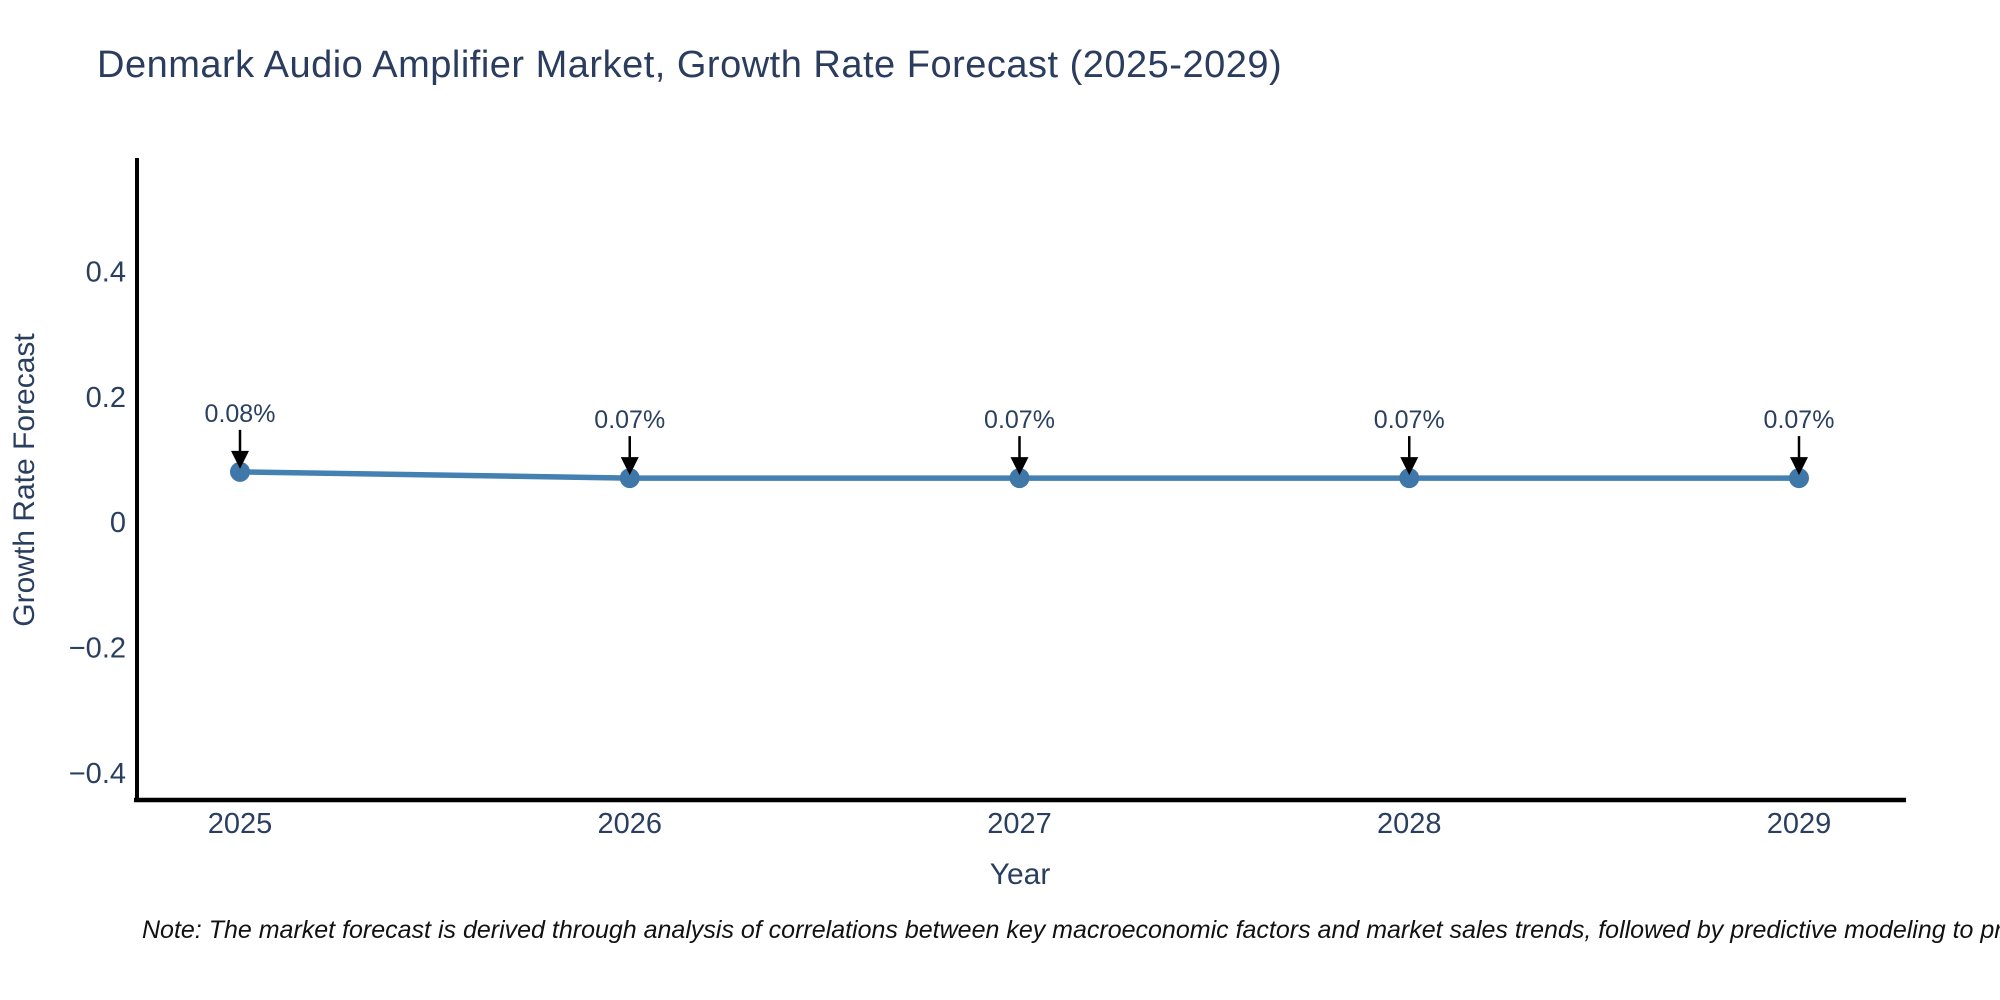  Describe the element at coordinates (118, 523) in the screenshot. I see `y-tick-label: 0` at that location.